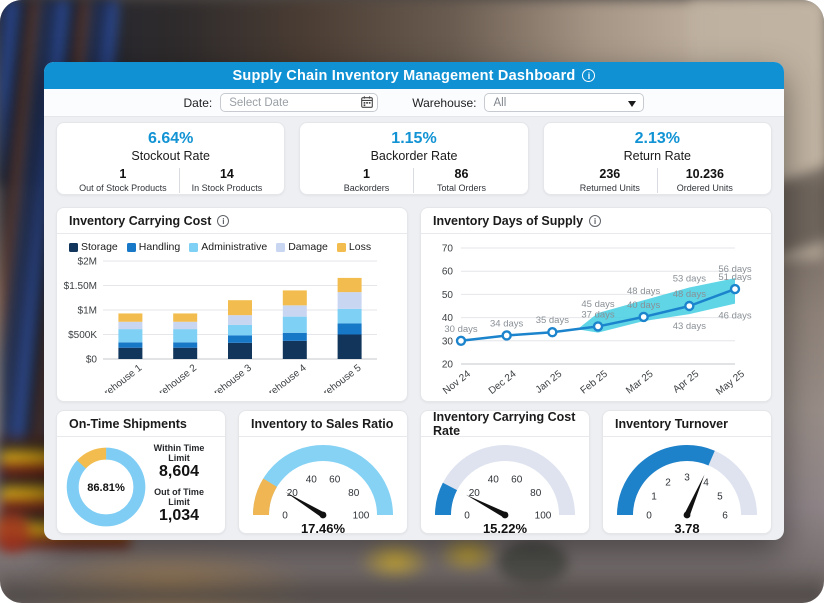  I want to click on stat-value: 10.236, so click(704, 174).